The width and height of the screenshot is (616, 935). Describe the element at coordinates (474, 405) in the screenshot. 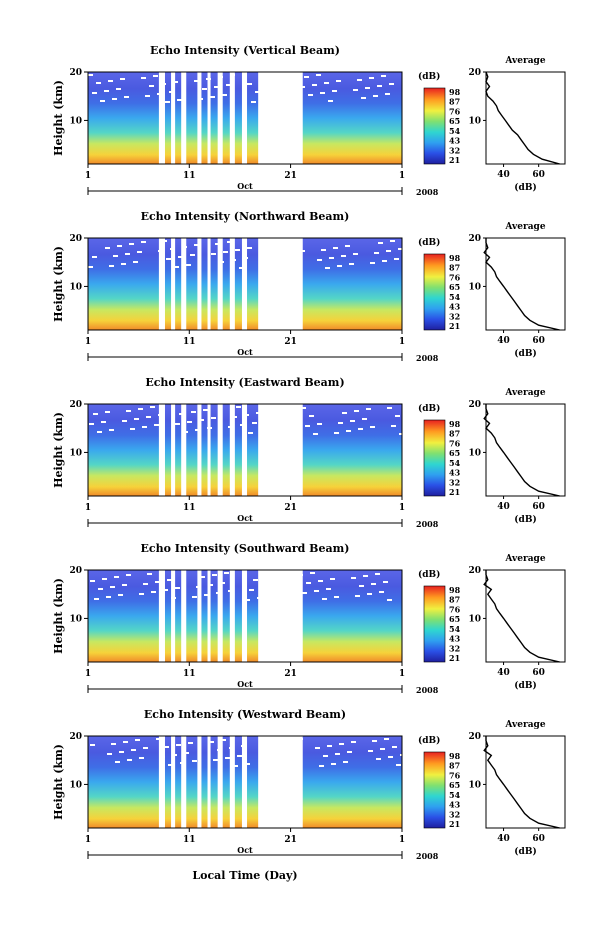

I see `average-y-tick-label: 20` at that location.